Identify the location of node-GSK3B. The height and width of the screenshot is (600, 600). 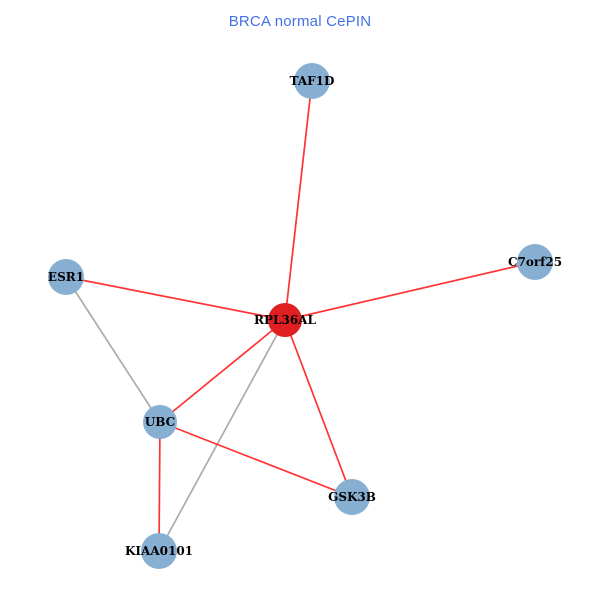
(352, 497).